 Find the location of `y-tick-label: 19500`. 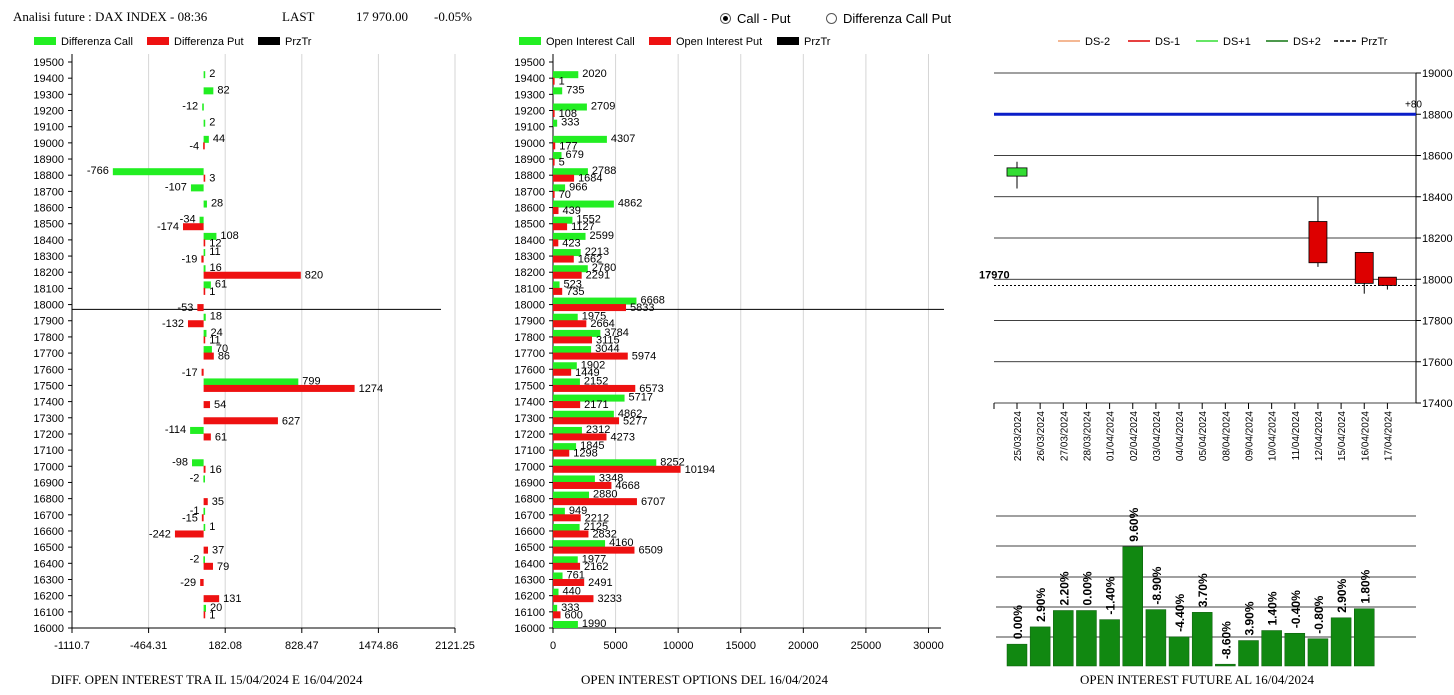

y-tick-label: 19500 is located at coordinates (529, 63).